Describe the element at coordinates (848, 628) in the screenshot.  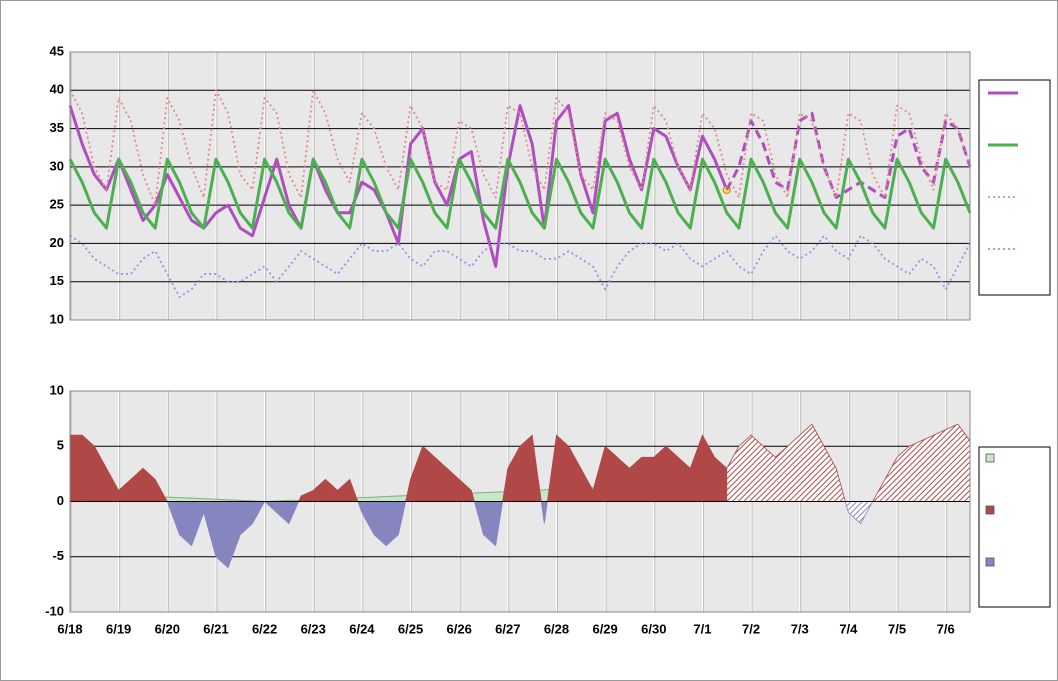
I see `x-tick-label: 7/4` at that location.